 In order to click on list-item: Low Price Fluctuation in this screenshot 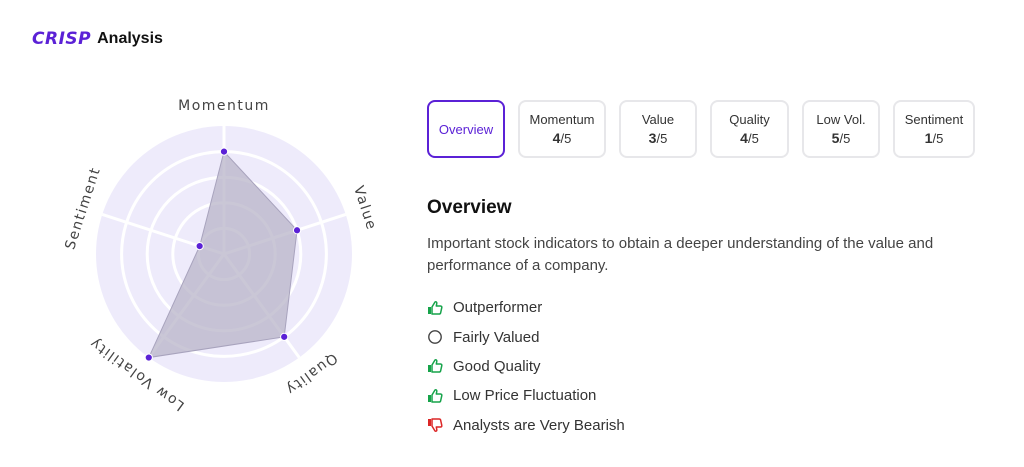, I will do `click(707, 395)`.